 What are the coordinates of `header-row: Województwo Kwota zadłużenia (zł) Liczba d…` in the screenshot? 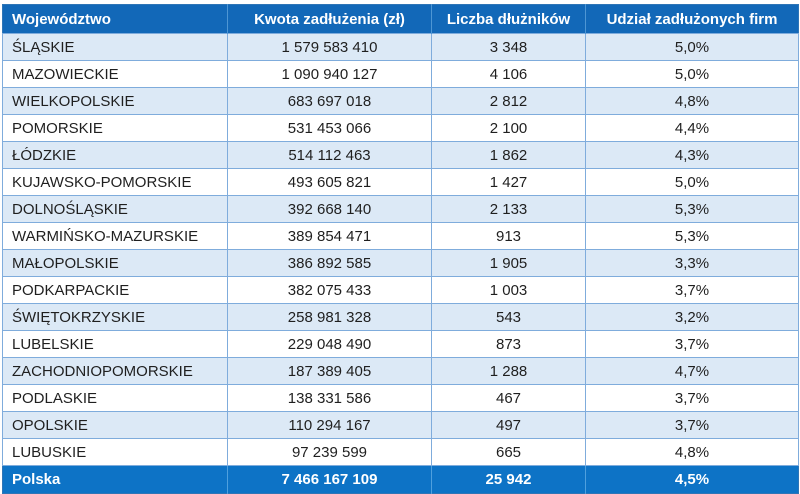 It's located at (400, 19).